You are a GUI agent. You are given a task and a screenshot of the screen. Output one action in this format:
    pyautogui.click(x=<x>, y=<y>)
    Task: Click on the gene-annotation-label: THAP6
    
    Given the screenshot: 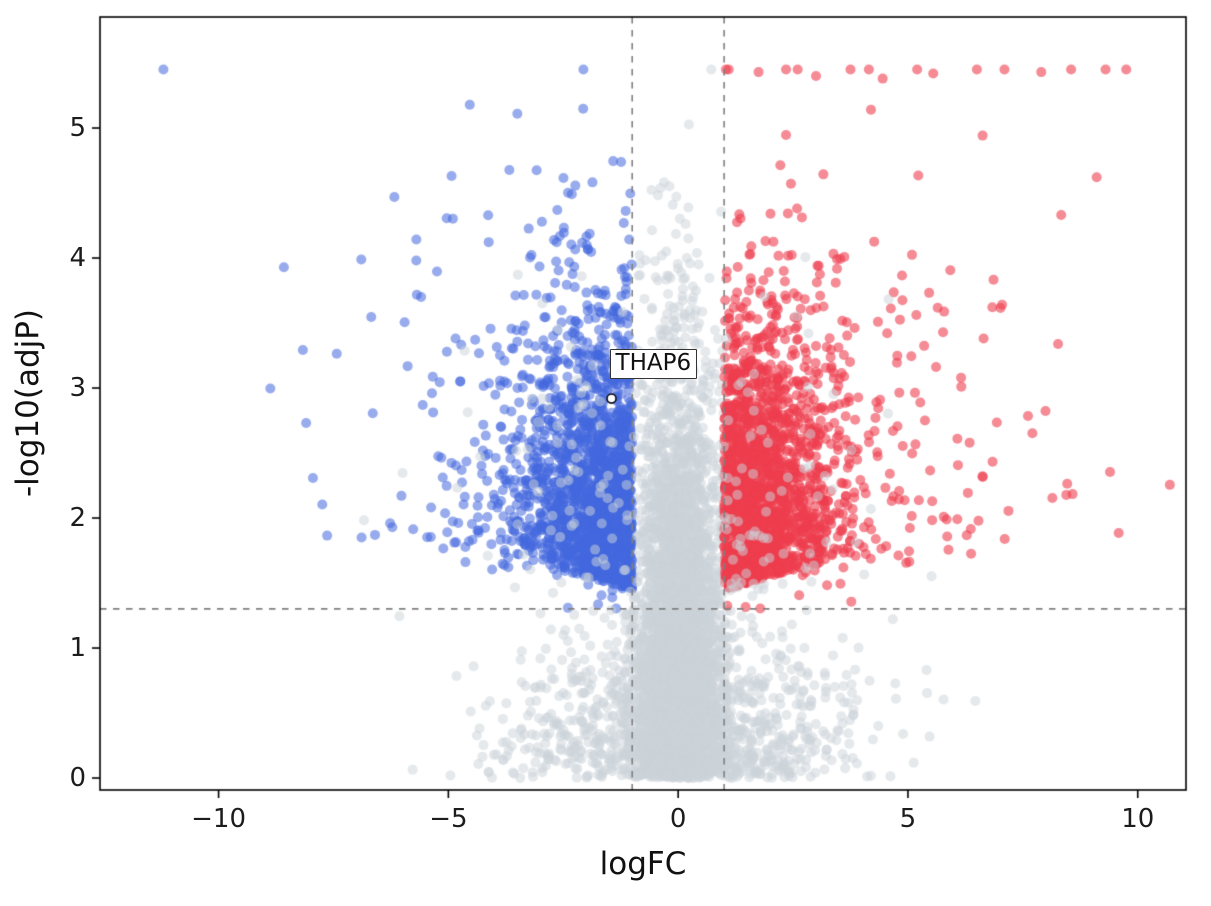 What is the action you would take?
    pyautogui.click(x=653, y=364)
    